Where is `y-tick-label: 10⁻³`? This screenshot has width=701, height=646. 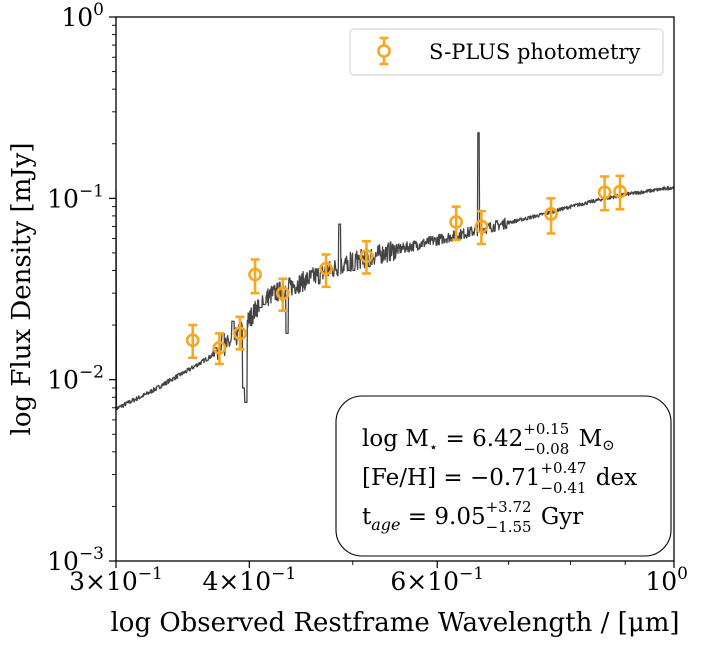 y-tick-label: 10⁻³ is located at coordinates (75, 560).